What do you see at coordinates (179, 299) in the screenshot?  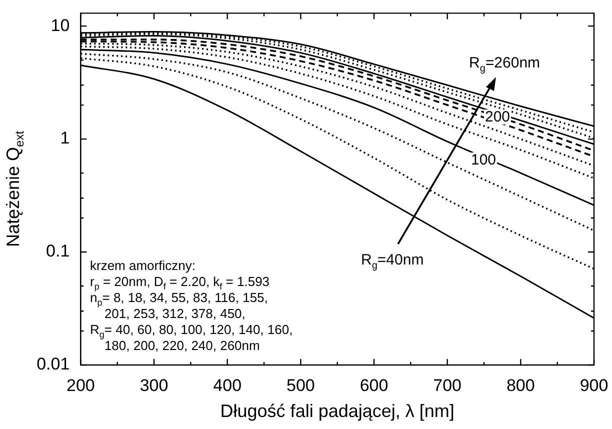 I see `annotation: n$_{p}$= 8, 18, 34, 55, 83, 116, 155,` at bounding box center [179, 299].